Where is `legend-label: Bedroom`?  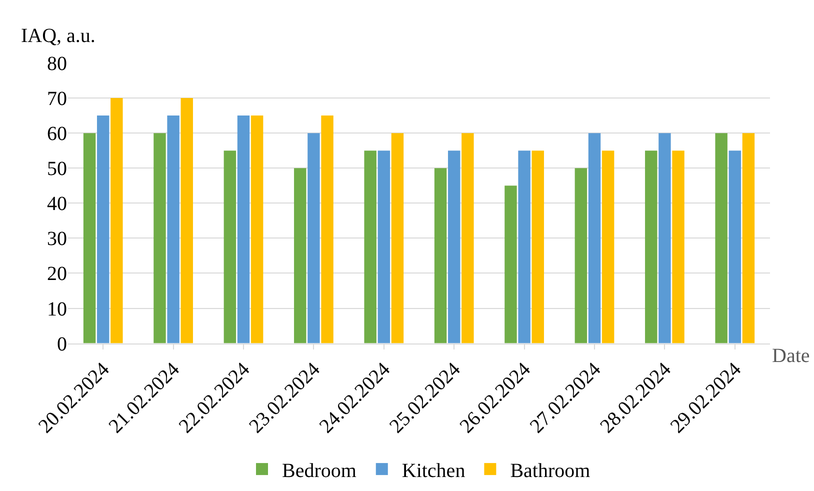
legend-label: Bedroom is located at coordinates (319, 471).